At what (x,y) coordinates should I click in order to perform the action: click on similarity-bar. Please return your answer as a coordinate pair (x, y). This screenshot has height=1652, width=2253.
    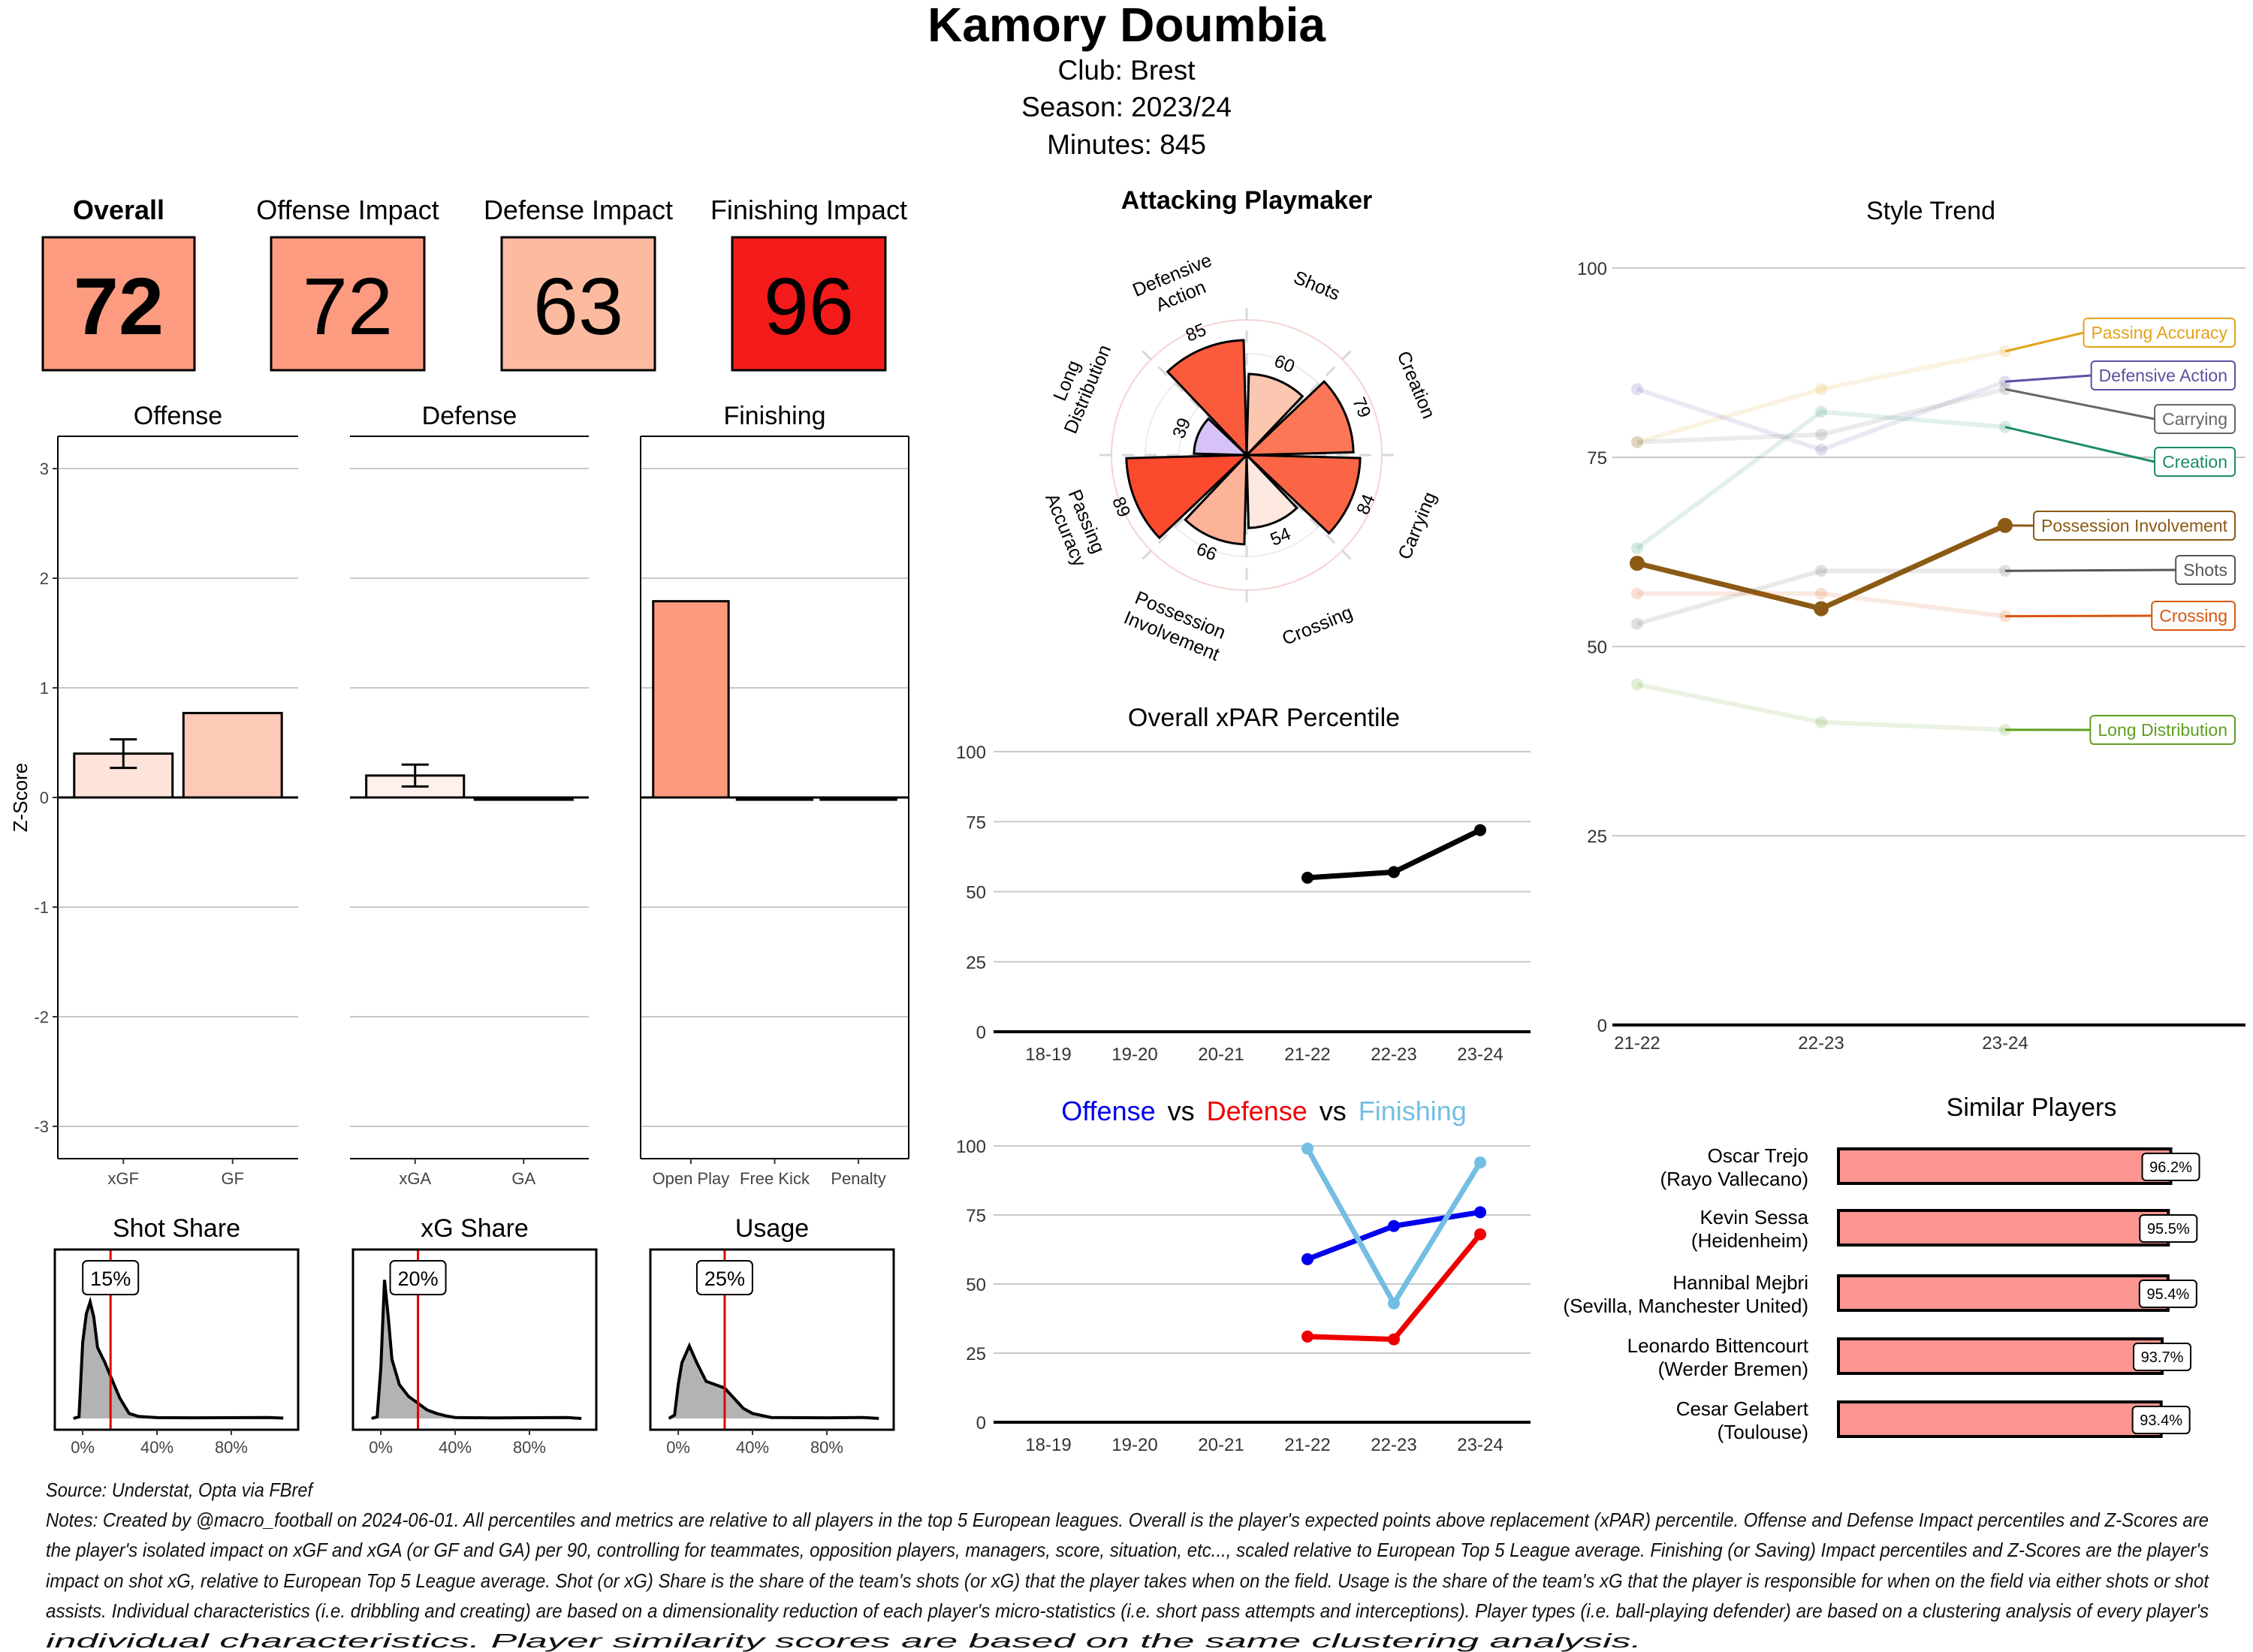
    Looking at the image, I should click on (2005, 1166).